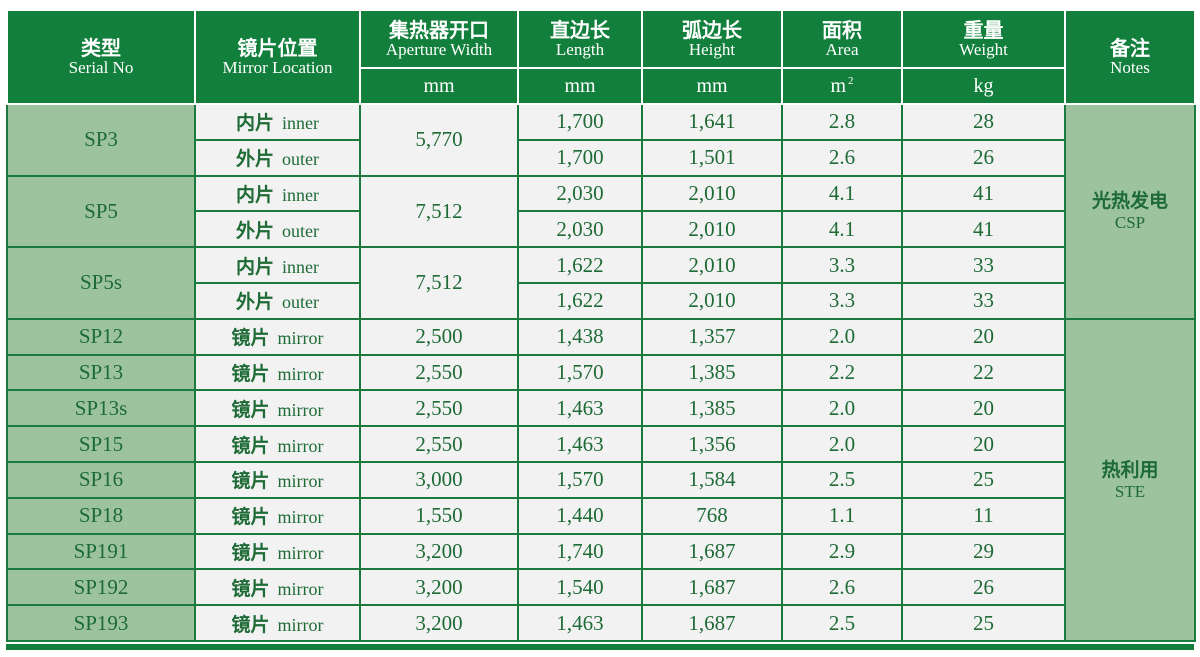  Describe the element at coordinates (439, 336) in the screenshot. I see `aperture-cell: 2,500` at that location.